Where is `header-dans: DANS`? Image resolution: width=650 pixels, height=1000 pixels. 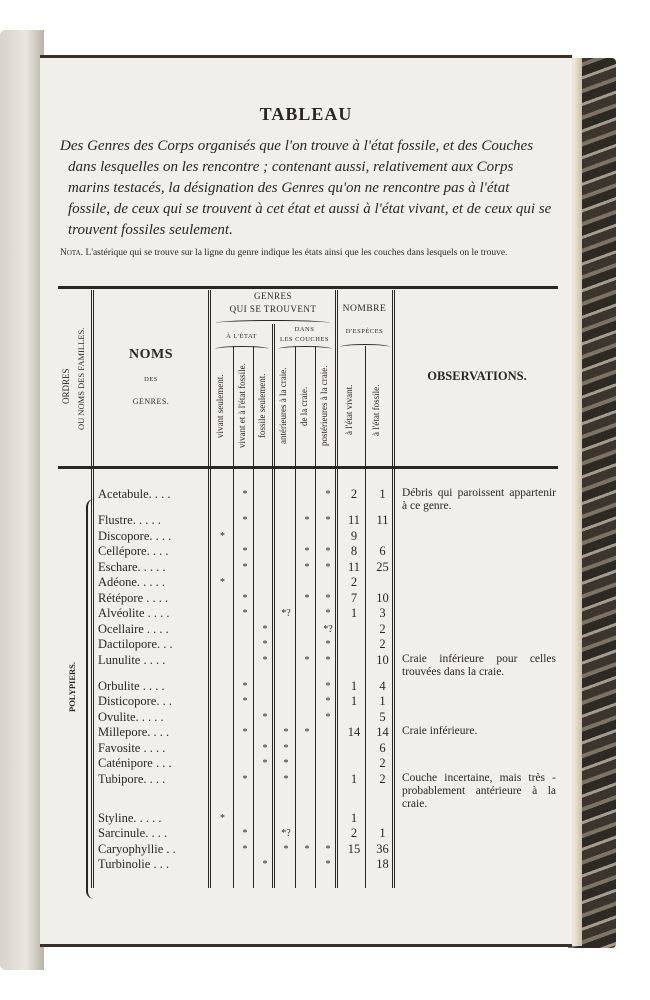 header-dans: DANS is located at coordinates (304, 329).